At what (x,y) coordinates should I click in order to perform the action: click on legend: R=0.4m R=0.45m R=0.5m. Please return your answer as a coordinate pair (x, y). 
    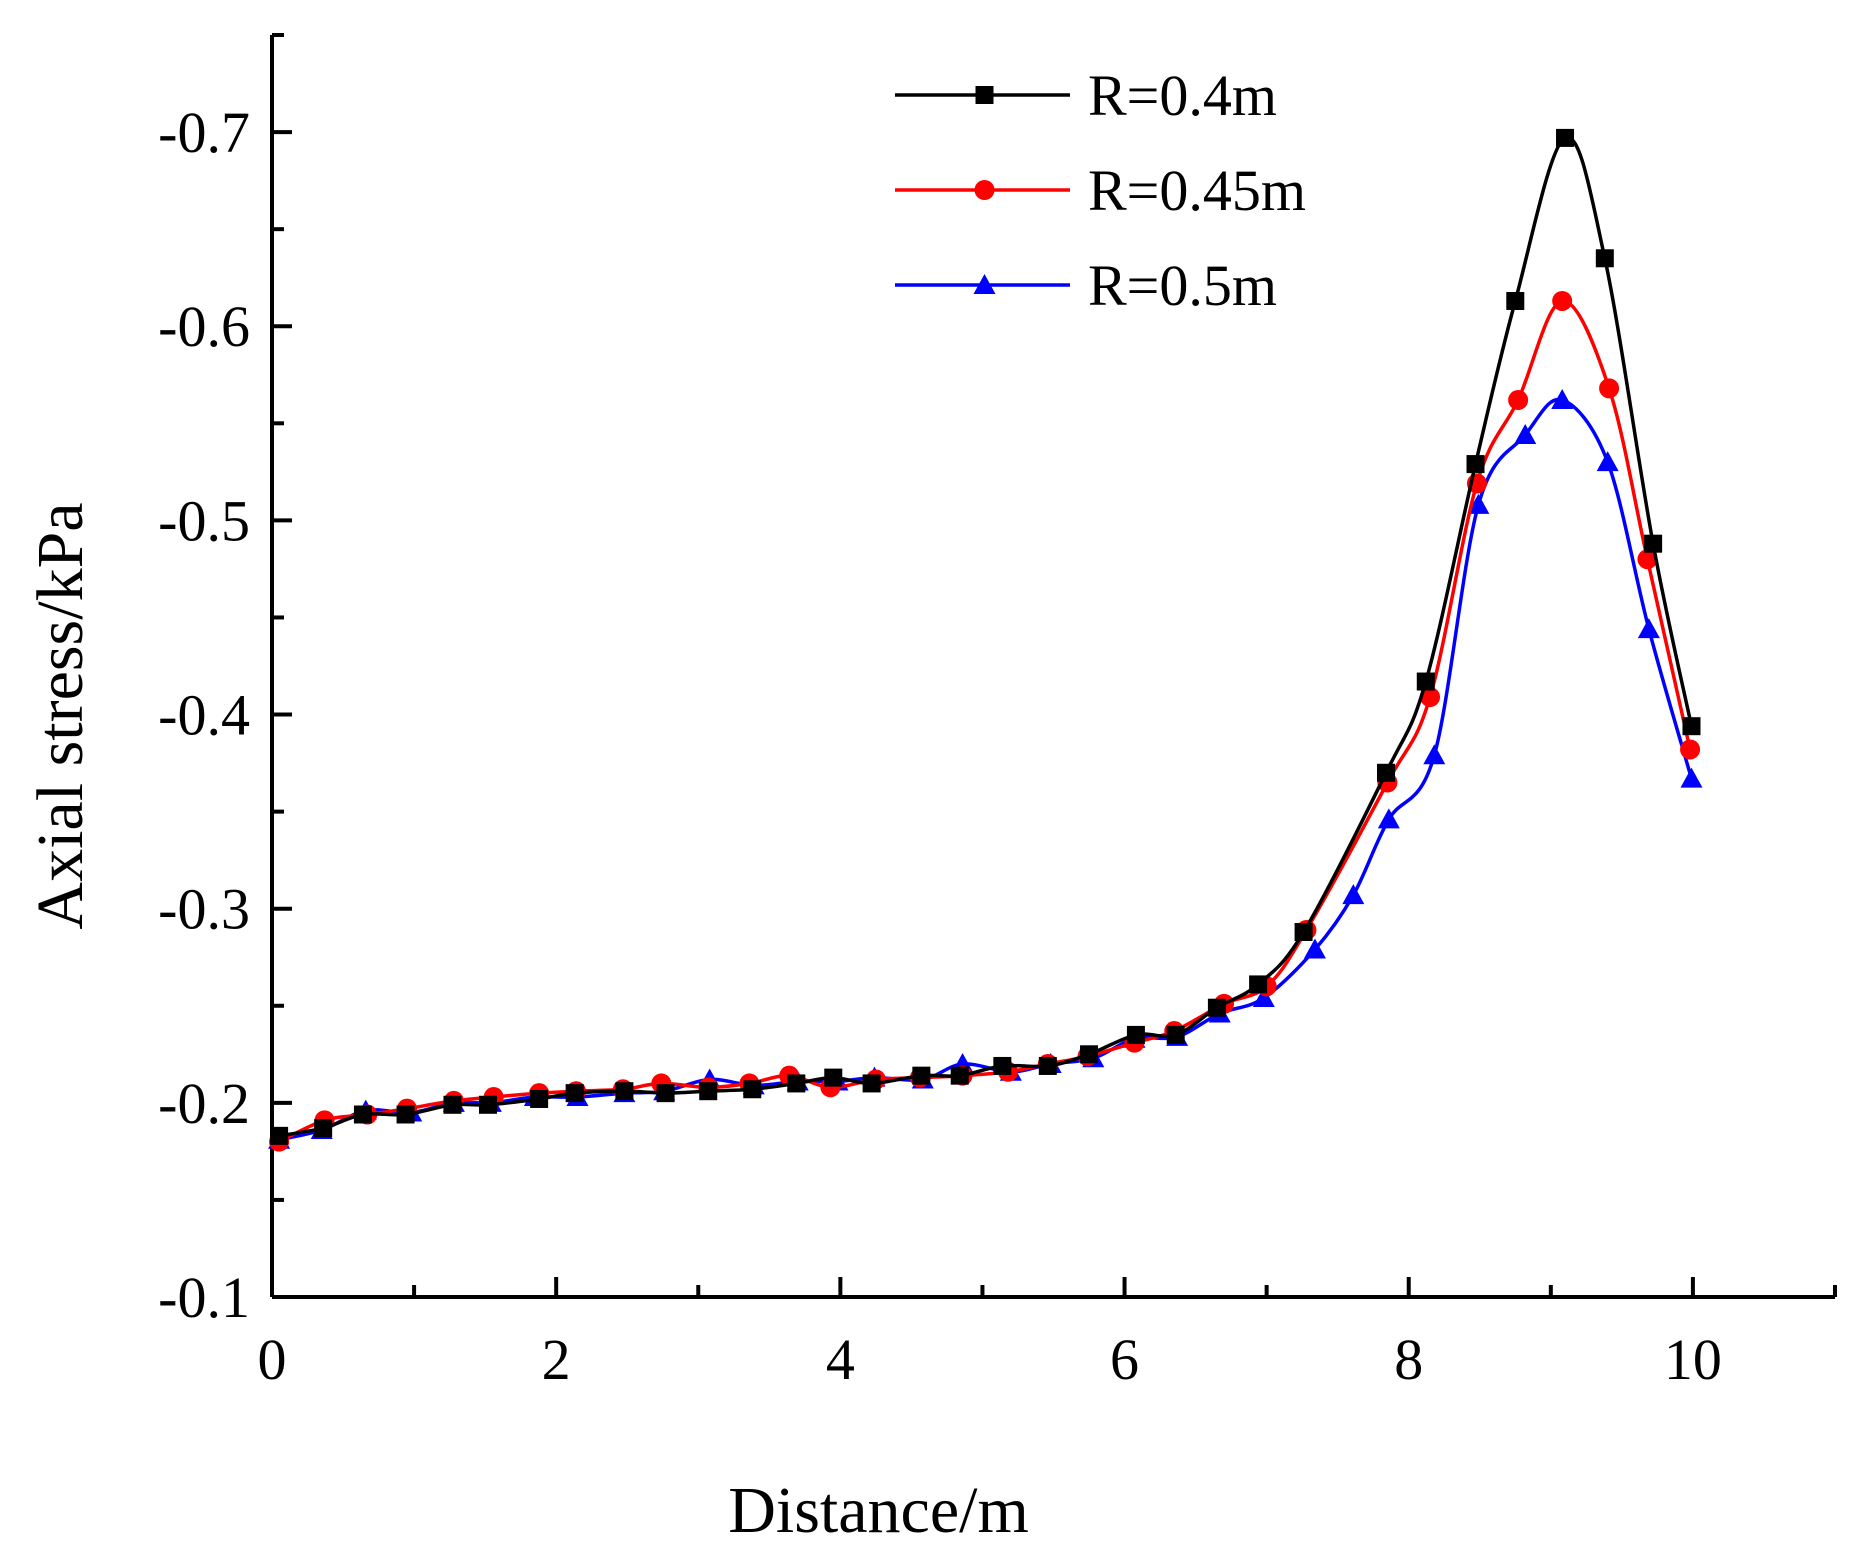
    Looking at the image, I should click on (1100, 190).